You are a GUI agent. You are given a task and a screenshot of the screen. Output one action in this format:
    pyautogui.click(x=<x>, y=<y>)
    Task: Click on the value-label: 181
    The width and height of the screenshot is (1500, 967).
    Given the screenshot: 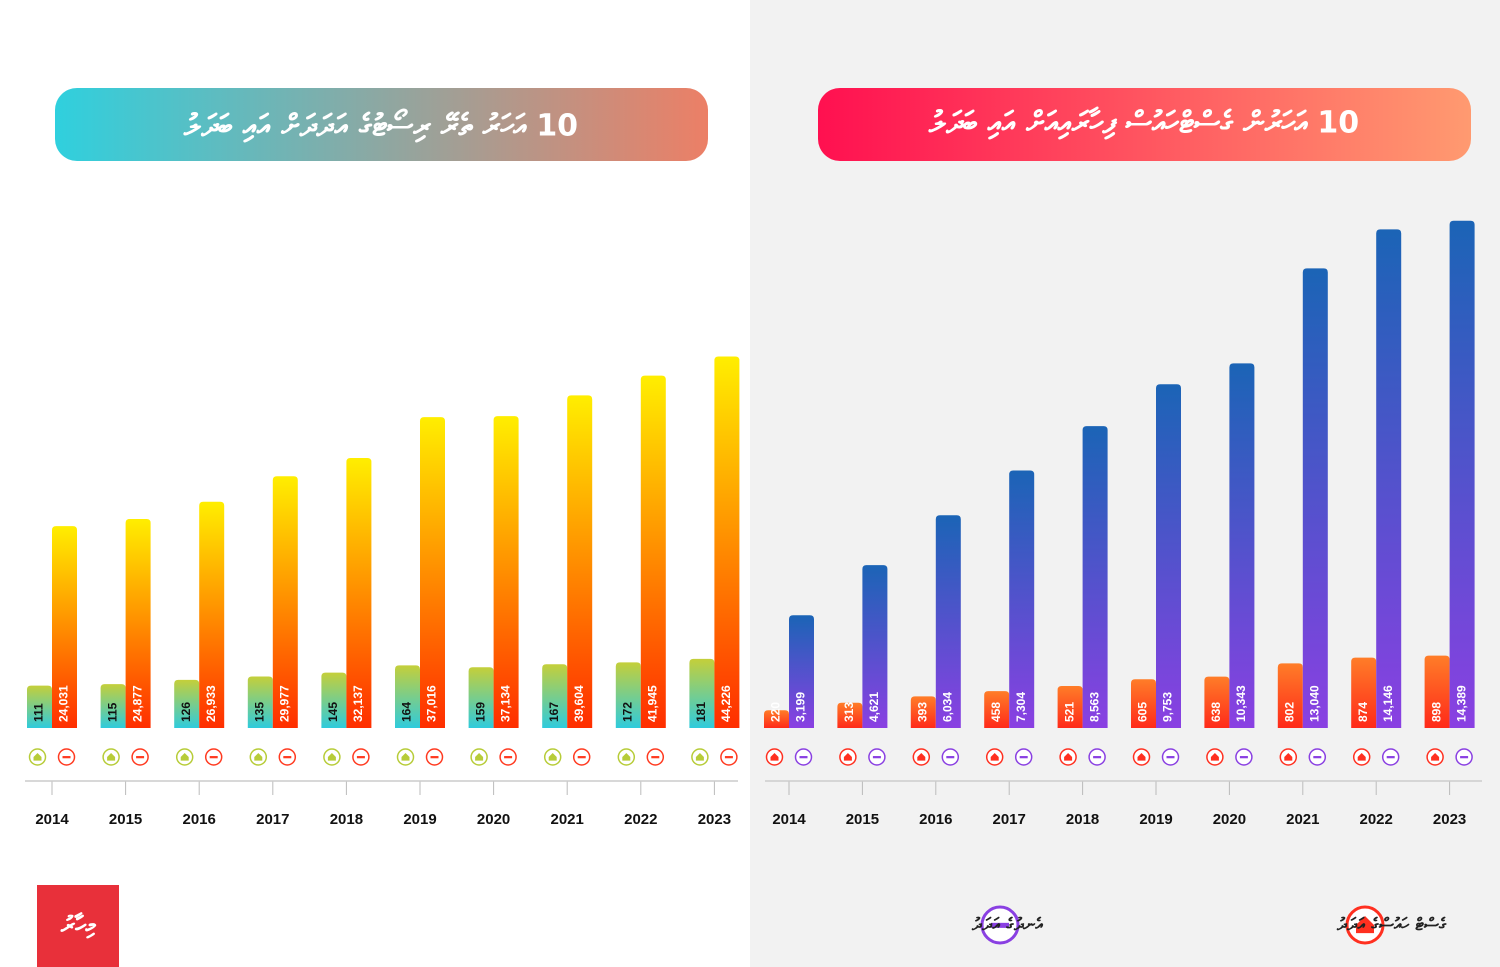 What is the action you would take?
    pyautogui.click(x=701, y=712)
    